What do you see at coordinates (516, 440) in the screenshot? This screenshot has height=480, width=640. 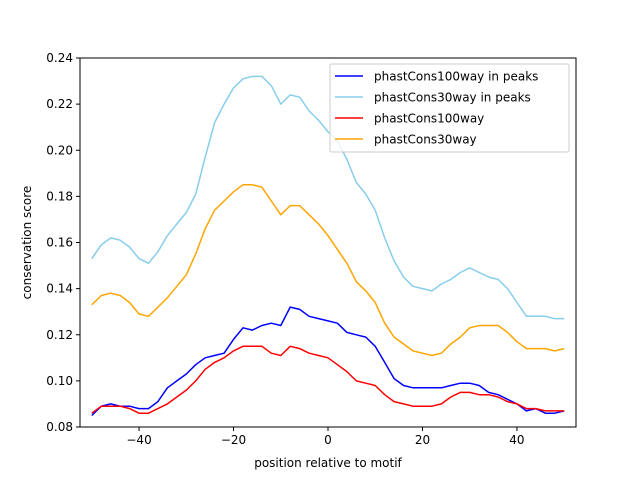 I see `x-tick-label: 40` at bounding box center [516, 440].